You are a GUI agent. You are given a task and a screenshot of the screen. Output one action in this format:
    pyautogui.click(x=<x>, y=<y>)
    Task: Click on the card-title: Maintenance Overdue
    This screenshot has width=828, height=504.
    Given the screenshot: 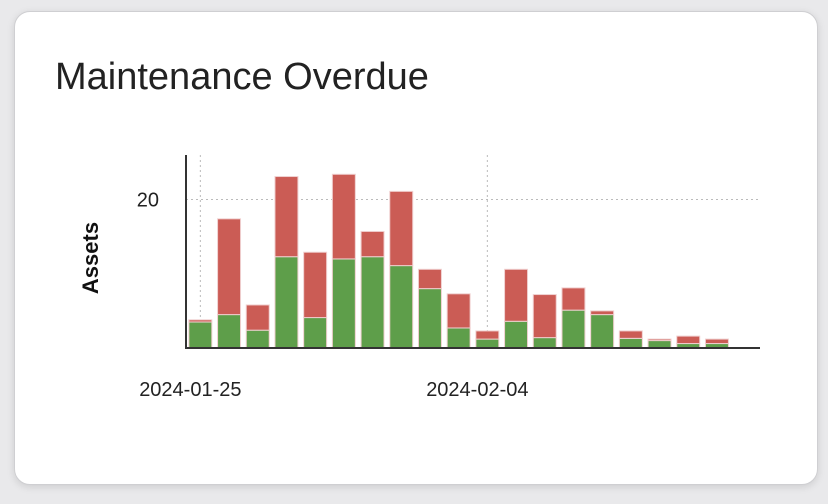 What is the action you would take?
    pyautogui.click(x=242, y=77)
    